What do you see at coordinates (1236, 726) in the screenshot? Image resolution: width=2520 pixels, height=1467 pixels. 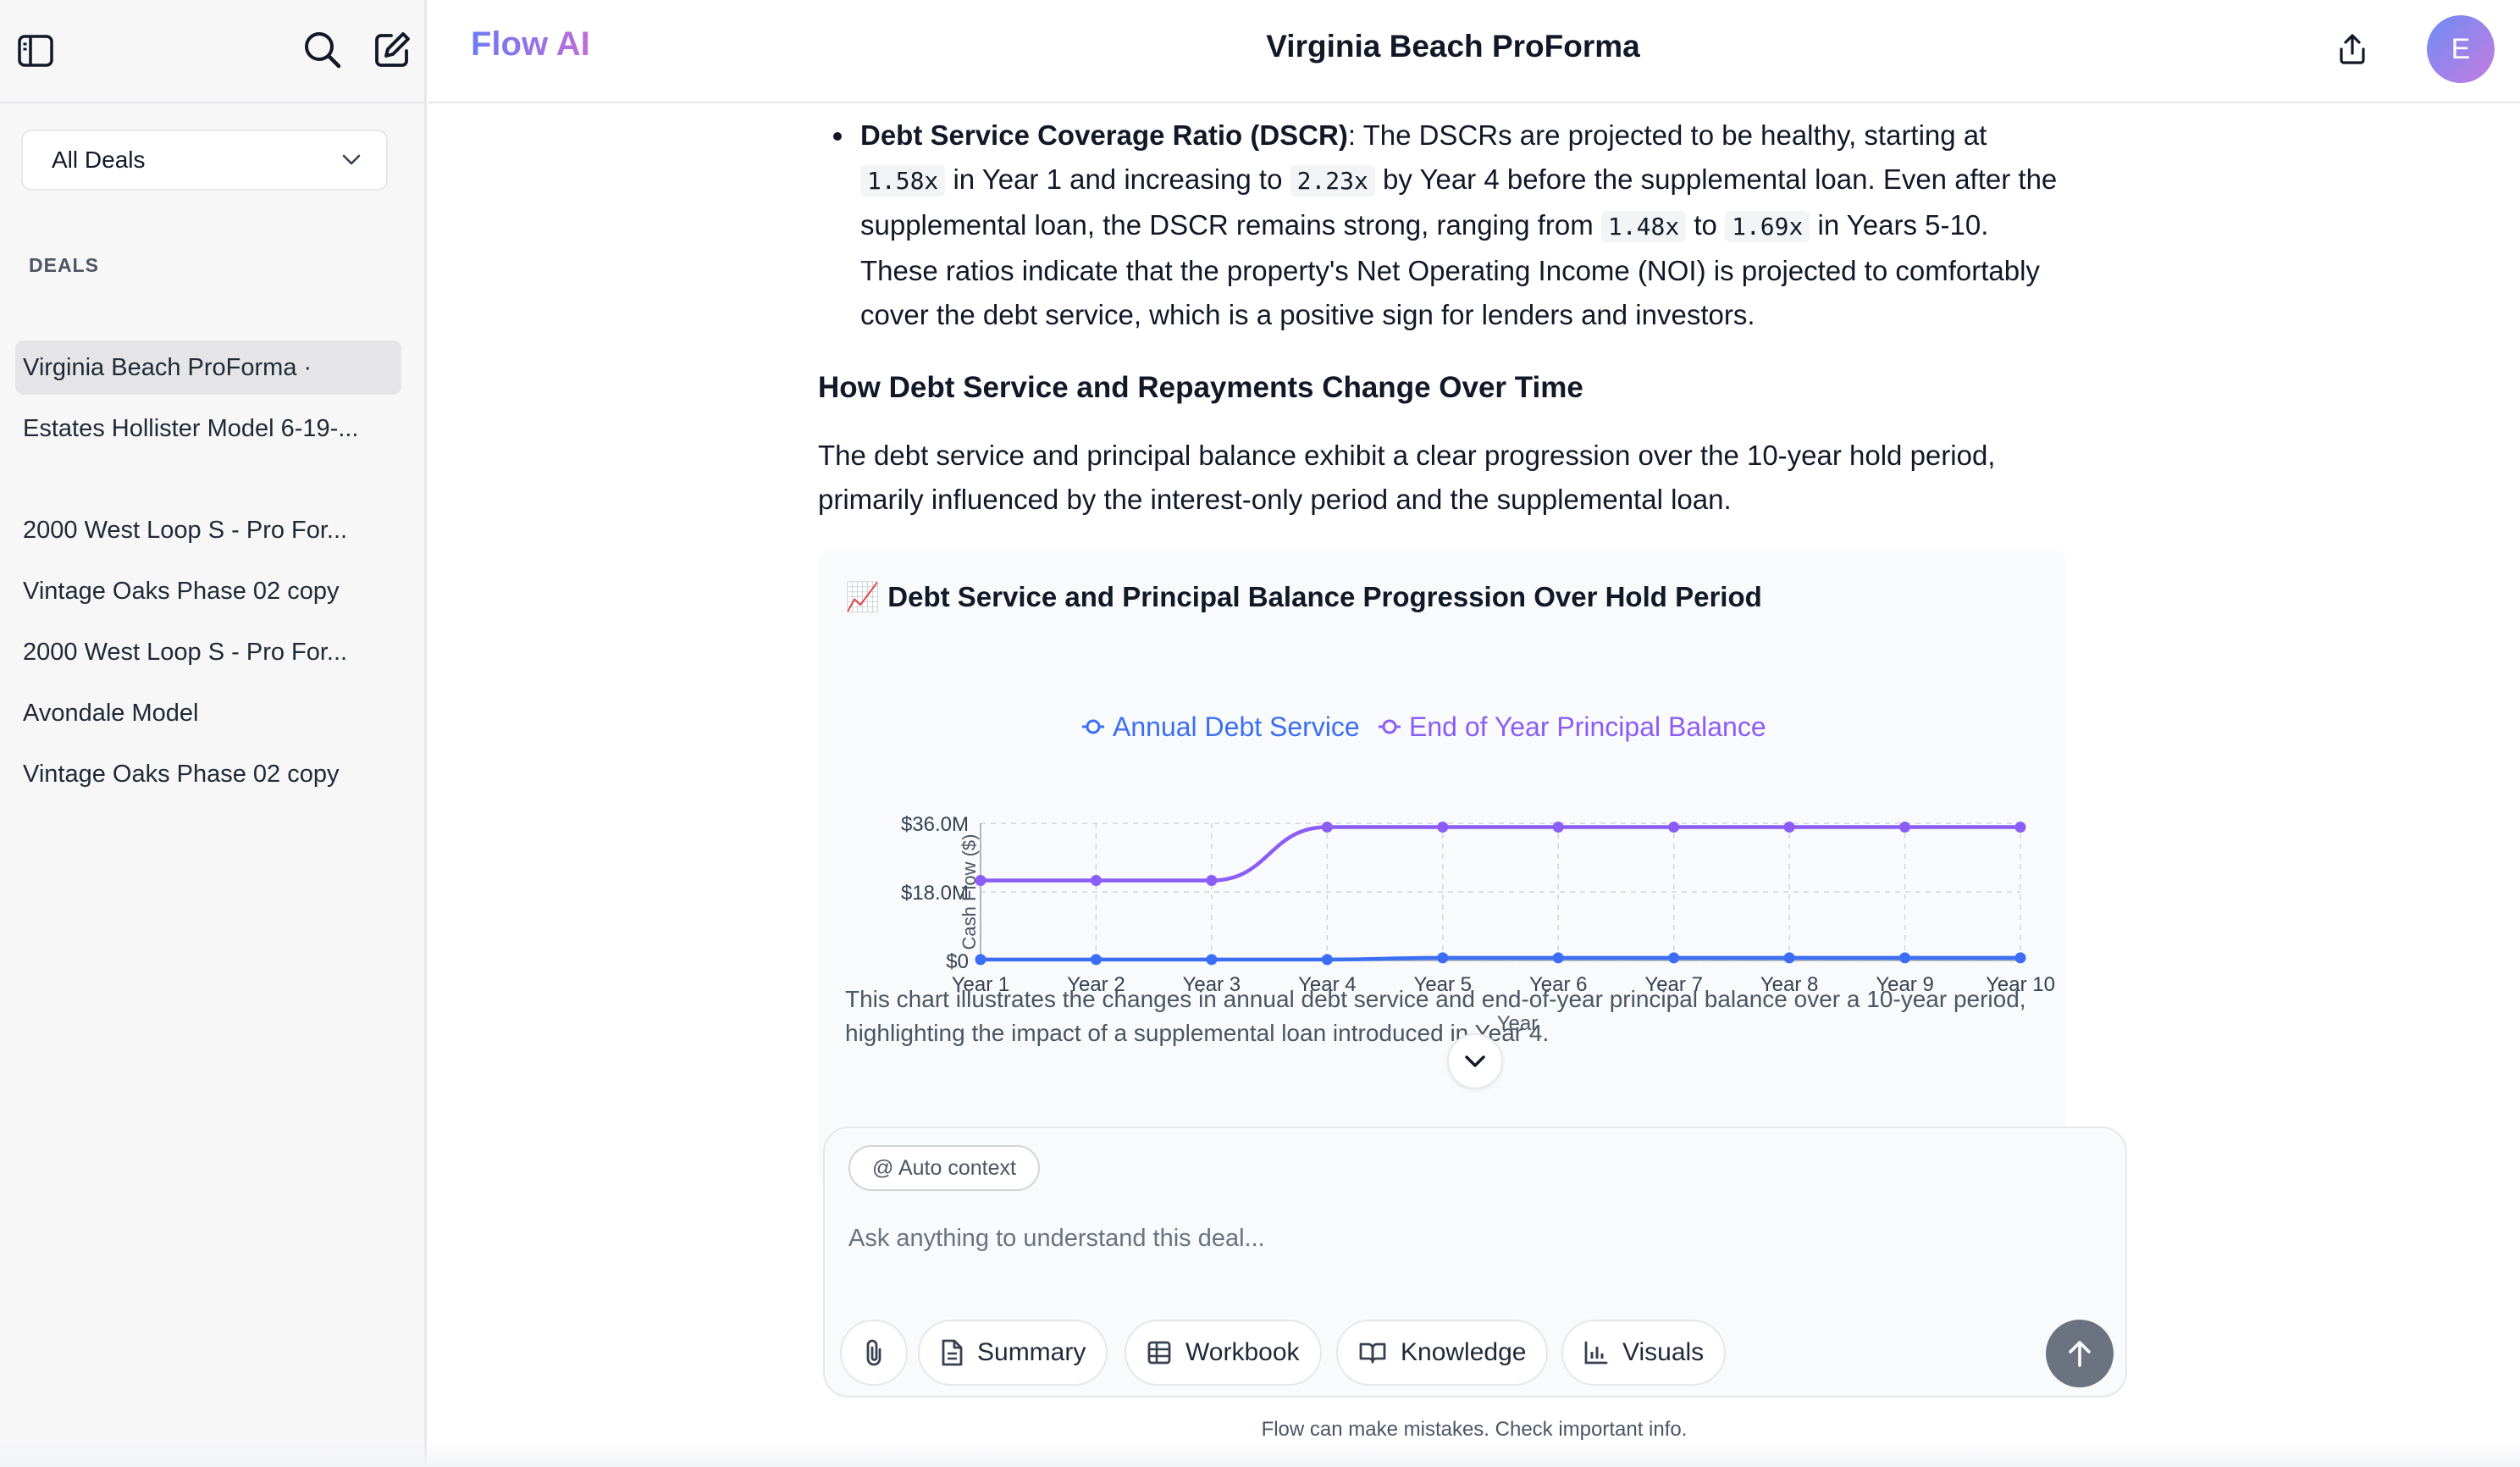 I see `legend-label: Annual Debt Service` at bounding box center [1236, 726].